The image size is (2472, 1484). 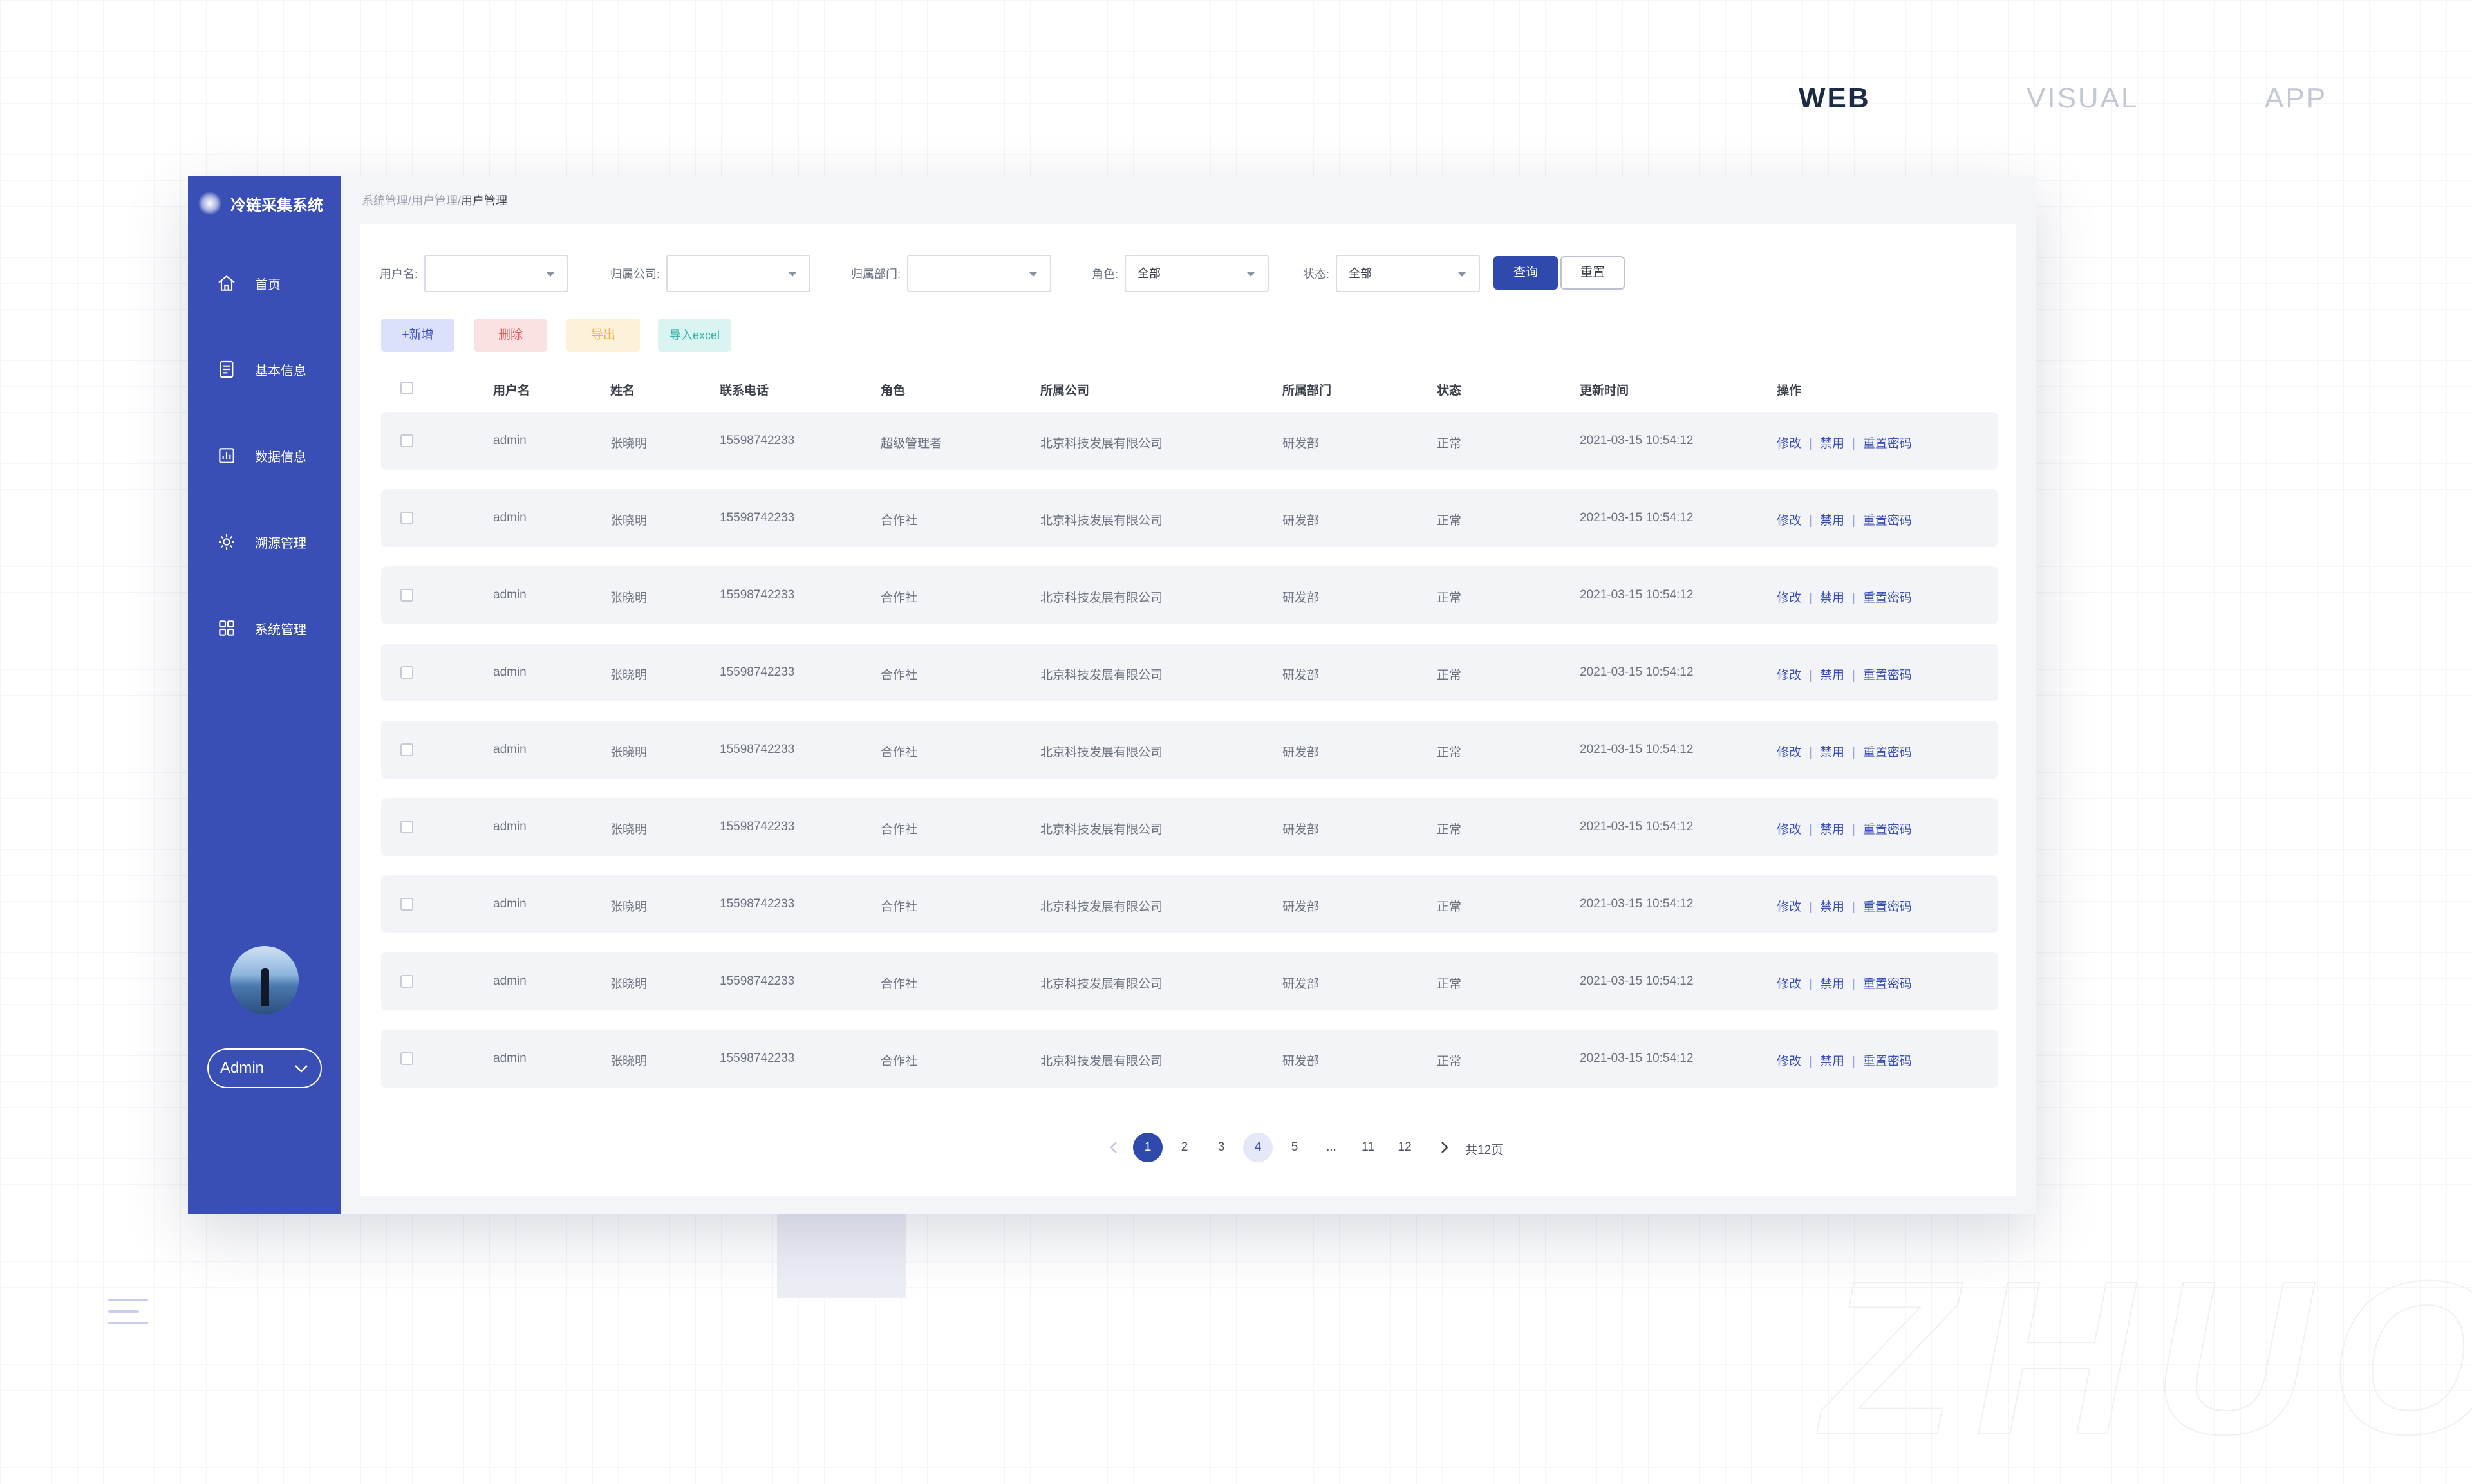 What do you see at coordinates (894, 391) in the screenshot?
I see `column-header: 角色` at bounding box center [894, 391].